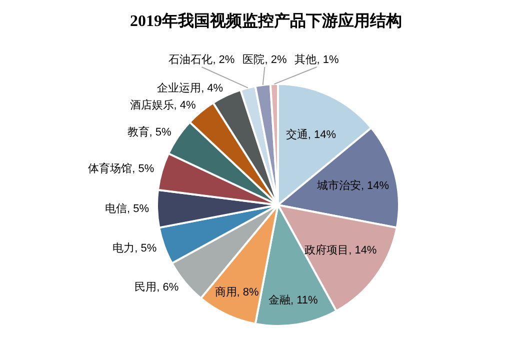 This screenshot has width=532, height=338. I want to click on slice-label: 政府项目, so click(326, 250).